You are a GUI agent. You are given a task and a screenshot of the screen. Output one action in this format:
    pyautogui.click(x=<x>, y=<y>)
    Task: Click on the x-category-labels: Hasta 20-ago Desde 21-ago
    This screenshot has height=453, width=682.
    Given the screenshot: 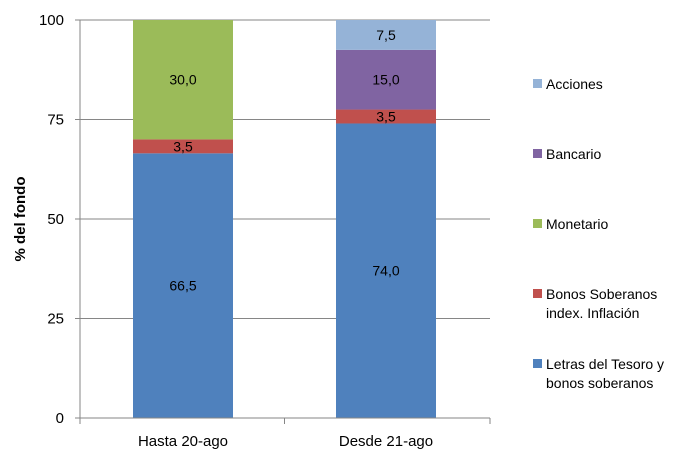 What is the action you would take?
    pyautogui.click(x=285, y=441)
    